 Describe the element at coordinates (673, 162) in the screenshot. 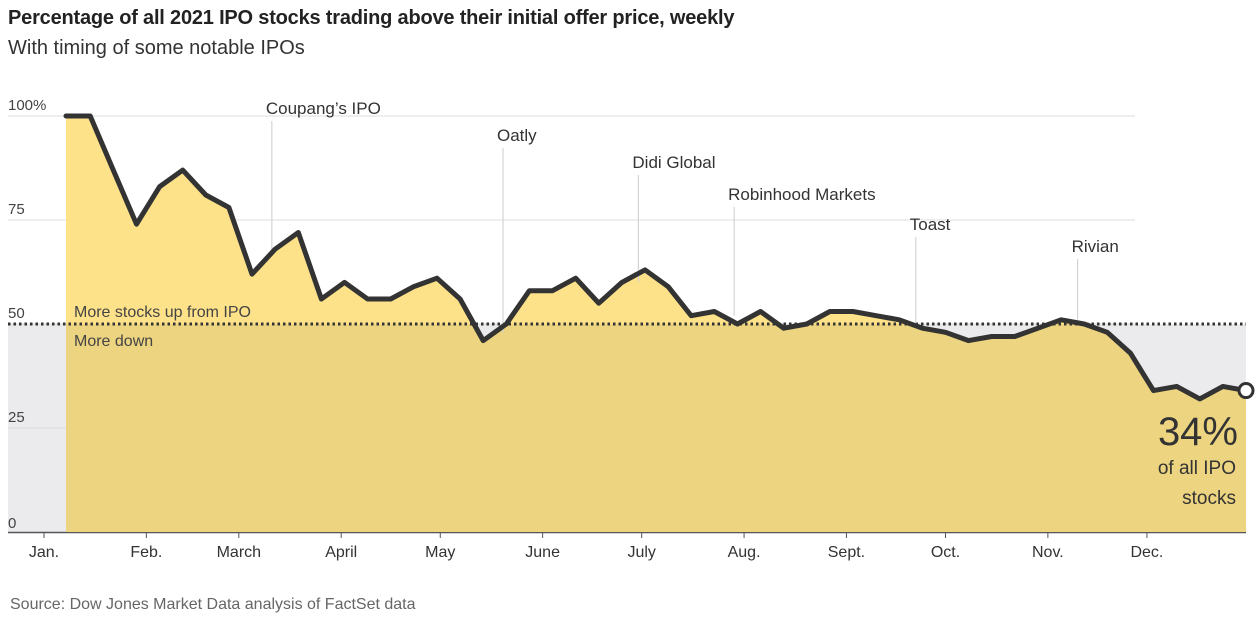

I see `annotation-label: Didi Global` at that location.